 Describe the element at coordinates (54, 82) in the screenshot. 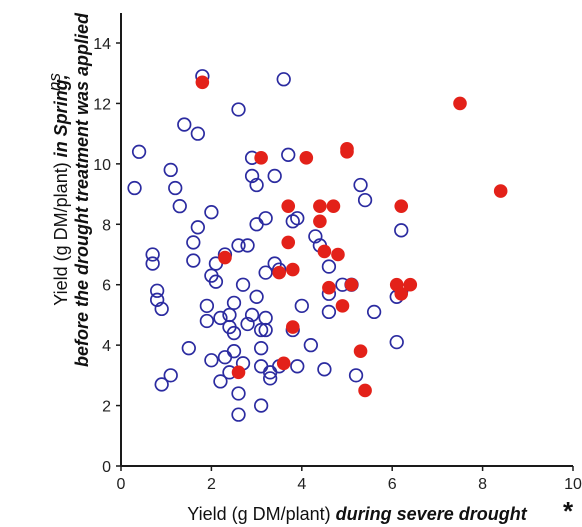

I see `y-significance-marker: ns` at that location.